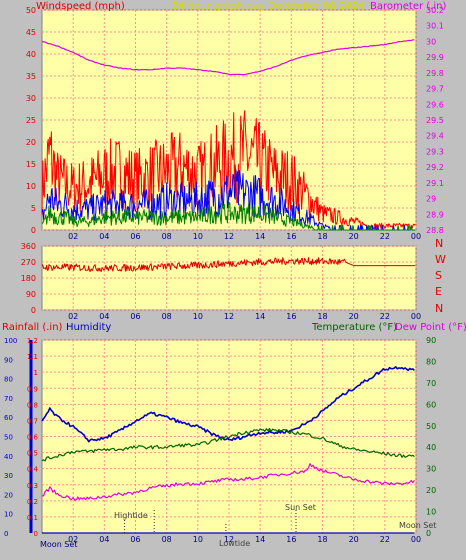 Image resolution: width=466 pixels, height=560 pixels. I want to click on humidity-y-tick-label: 90, so click(8, 360).